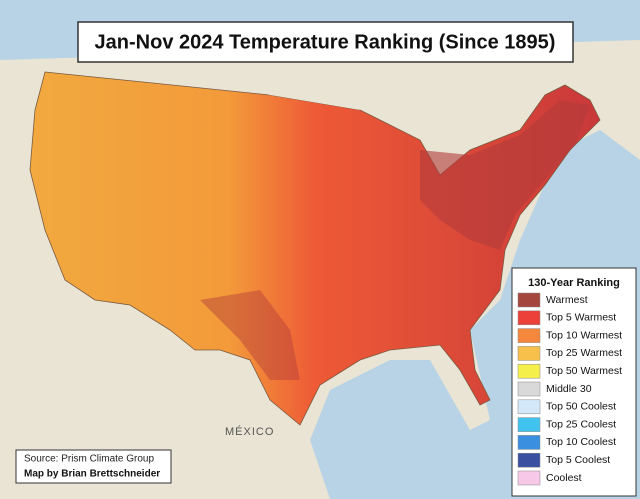  What do you see at coordinates (255, 82) in the screenshot?
I see `canada` at bounding box center [255, 82].